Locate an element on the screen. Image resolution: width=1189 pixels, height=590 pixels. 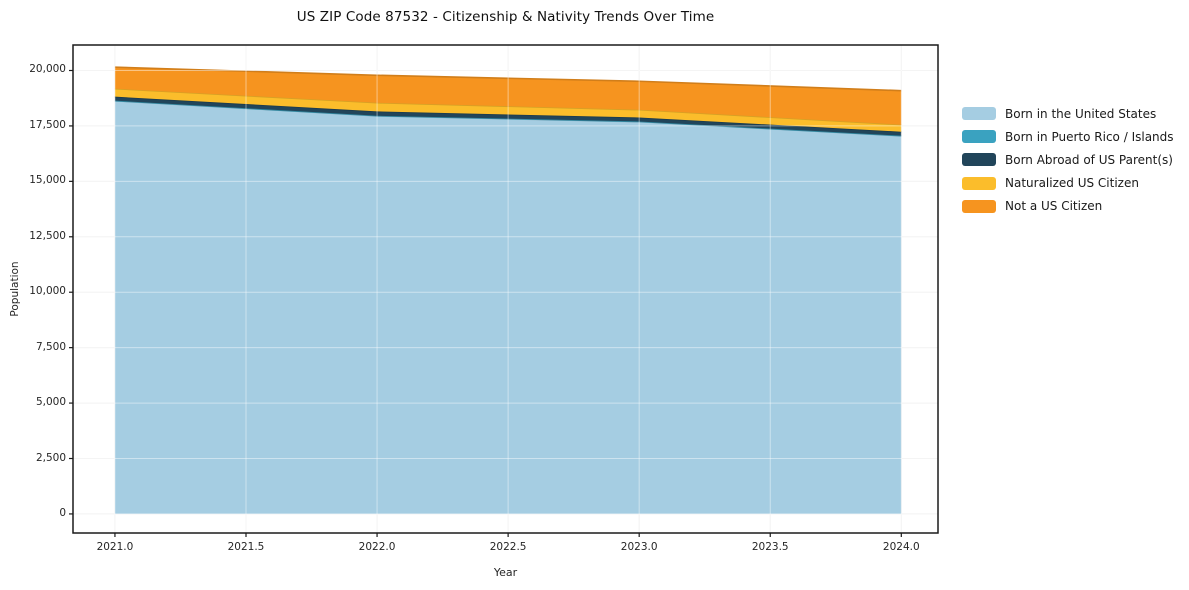
x-tick-label: 2022.0 is located at coordinates (377, 547).